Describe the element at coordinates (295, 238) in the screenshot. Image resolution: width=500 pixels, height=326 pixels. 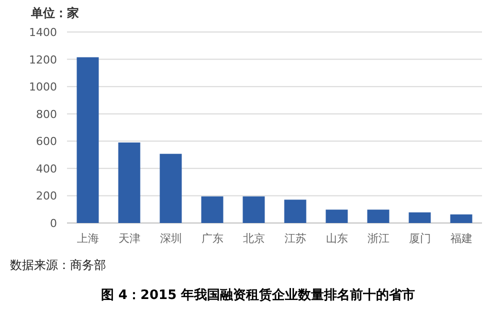
I see `x-tick-label: 江苏` at that location.